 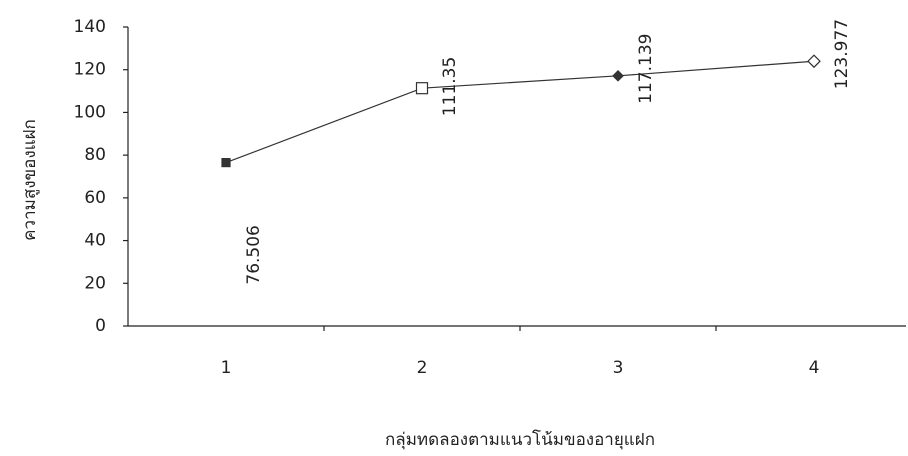 What do you see at coordinates (842, 54) in the screenshot?
I see `value-label: 123.977` at bounding box center [842, 54].